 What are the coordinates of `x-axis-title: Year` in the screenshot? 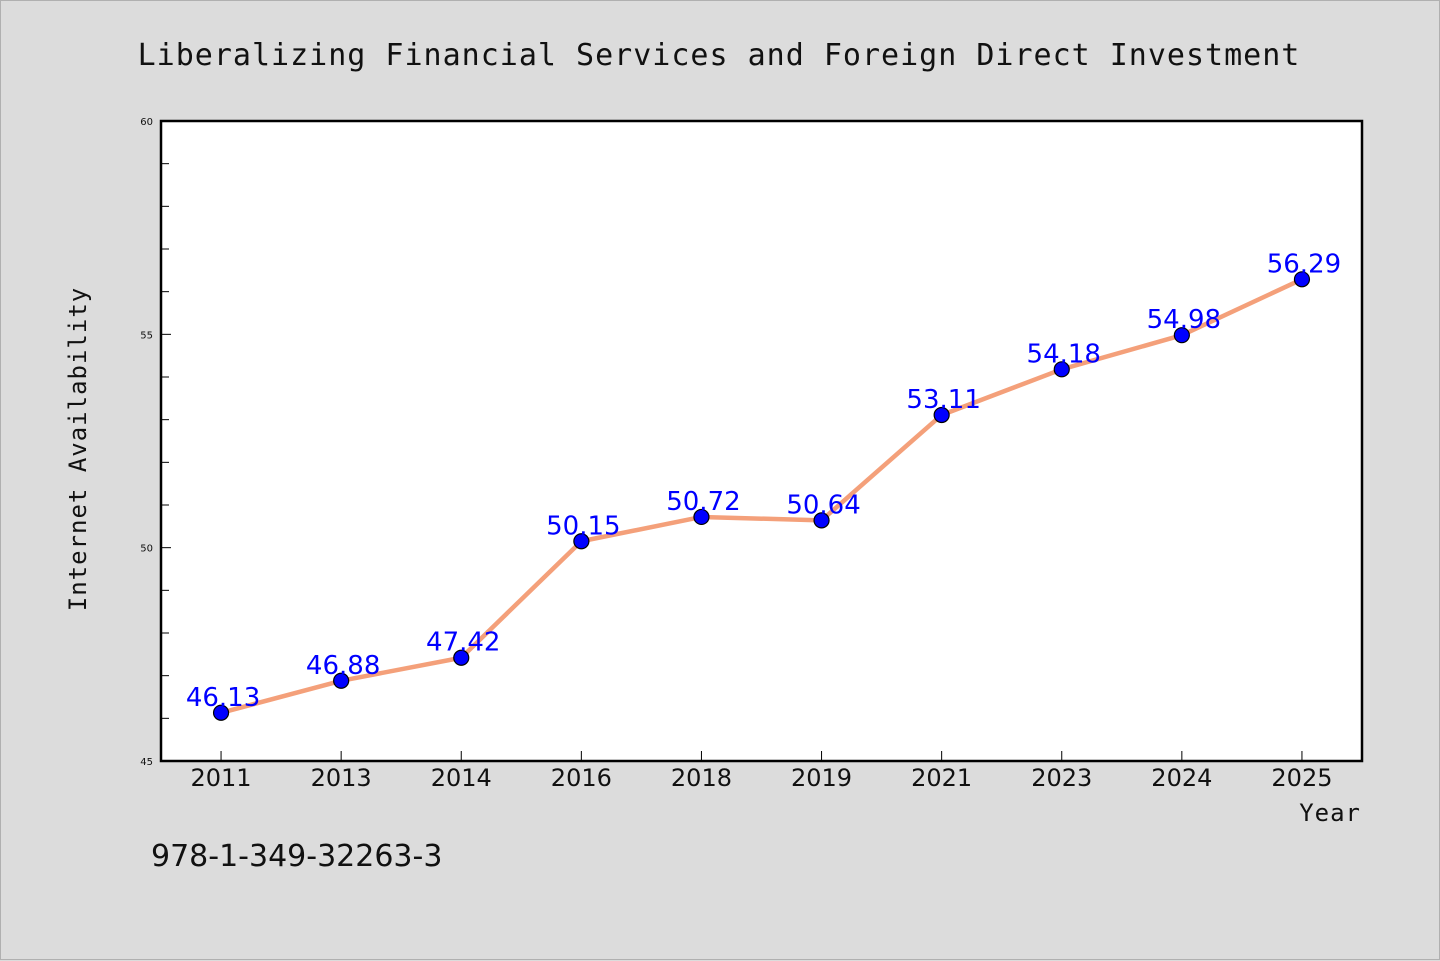 It's located at (1330, 813).